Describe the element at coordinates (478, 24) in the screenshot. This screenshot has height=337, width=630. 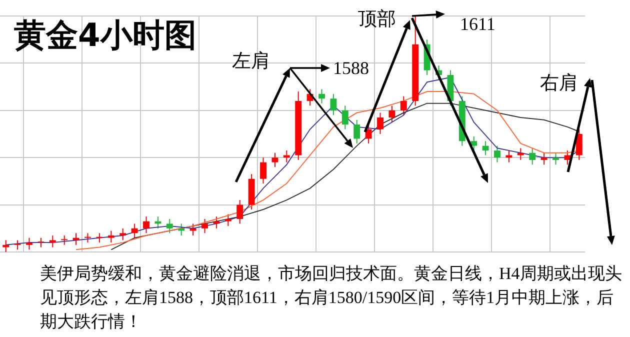
I see `annotation: 1611` at that location.